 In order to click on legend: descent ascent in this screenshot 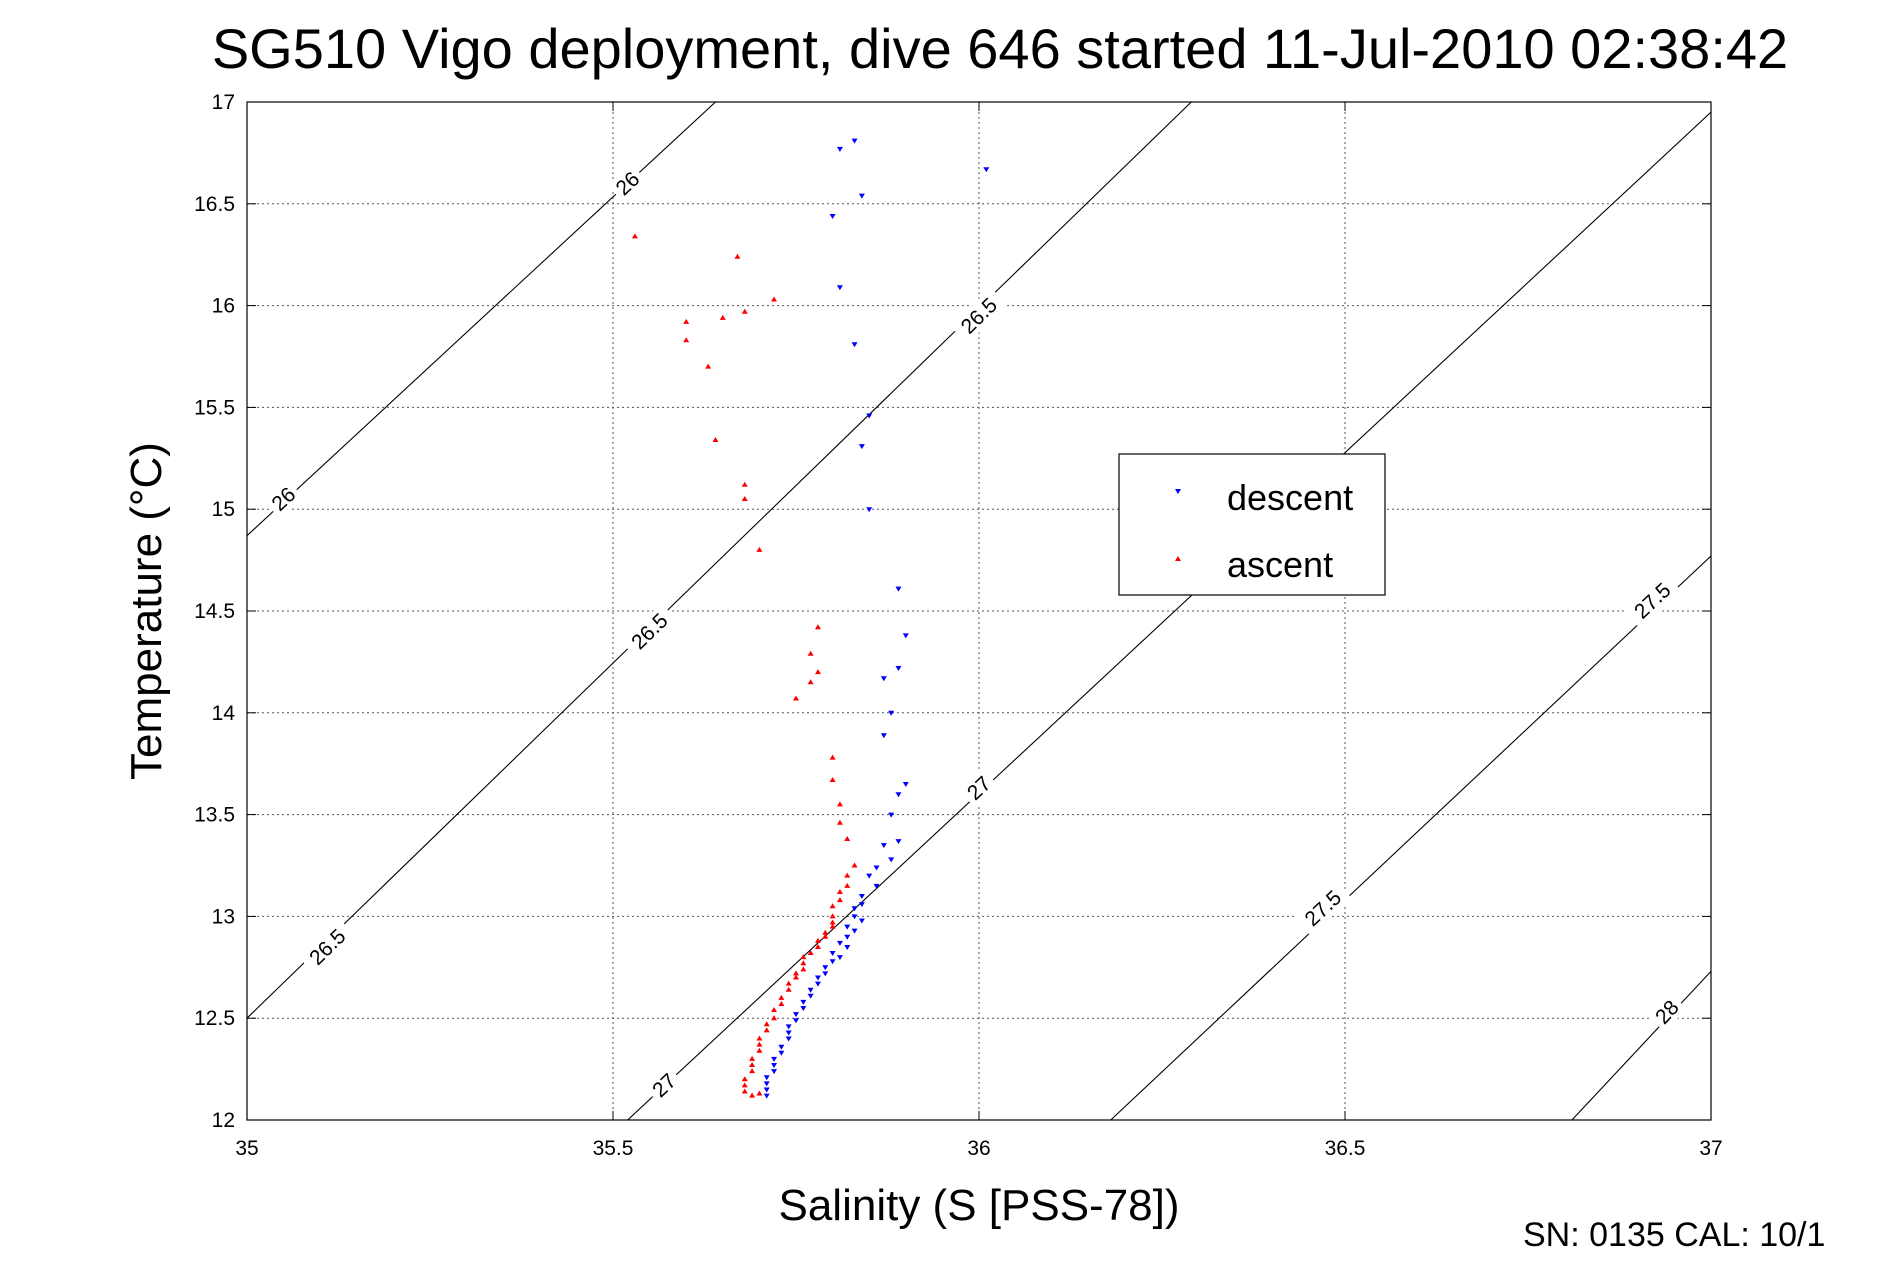, I will do `click(1252, 524)`.